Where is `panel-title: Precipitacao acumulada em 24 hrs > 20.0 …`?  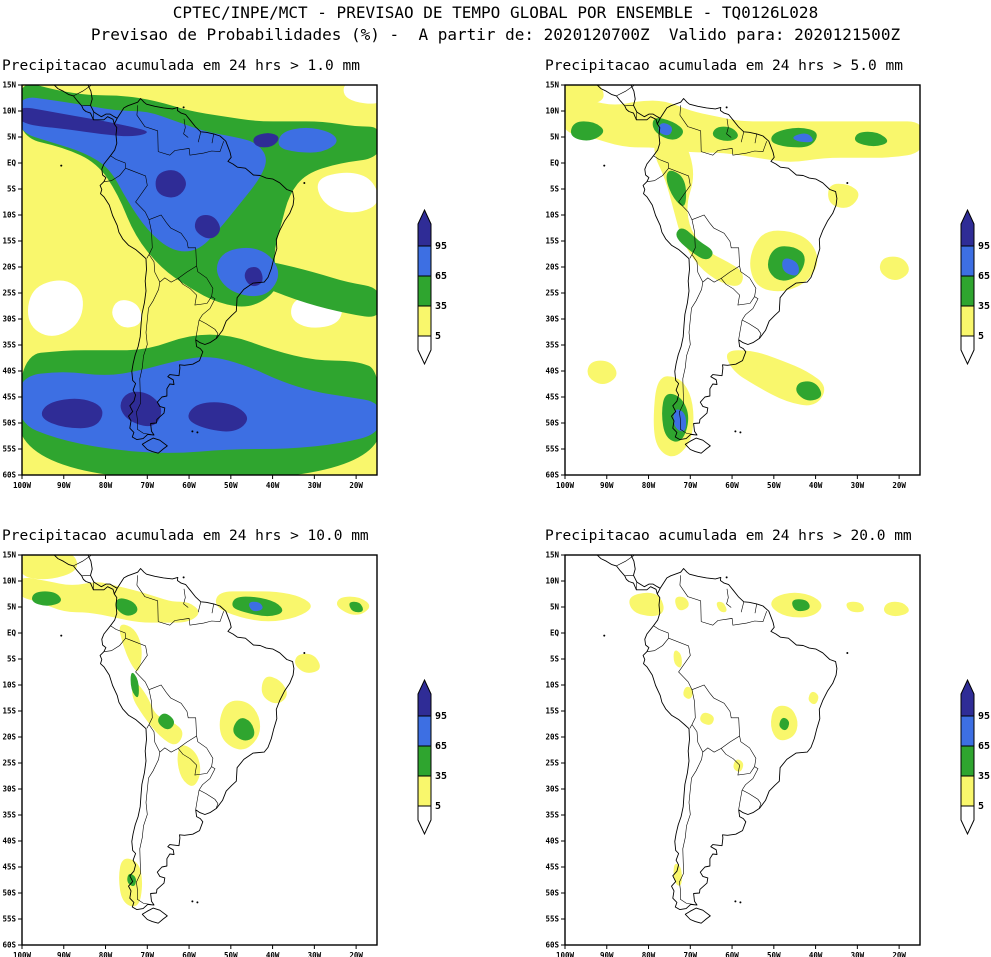
panel-title: Precipitacao acumulada em 24 hrs > 20.0 … is located at coordinates (728, 536).